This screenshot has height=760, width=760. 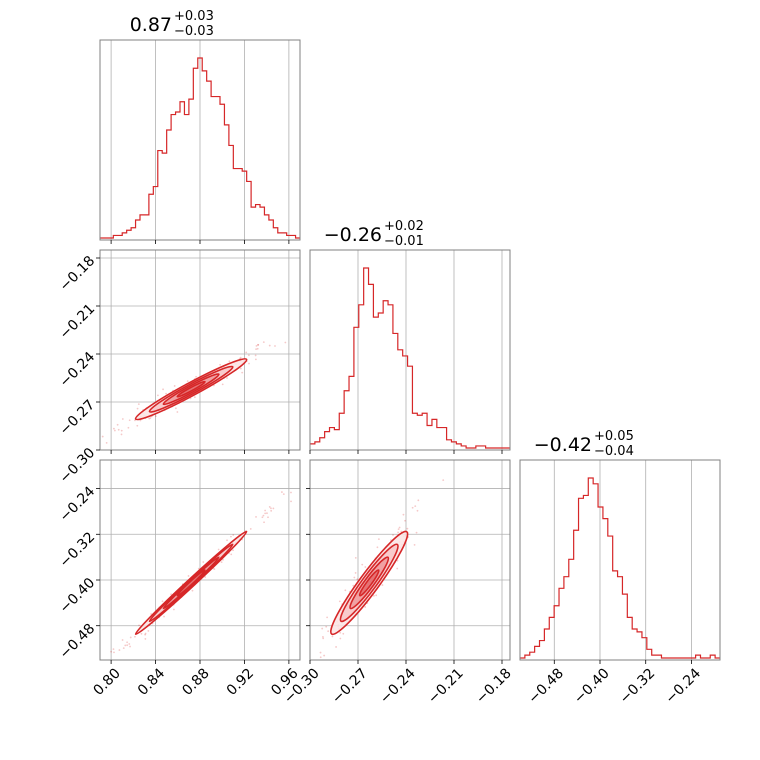 What do you see at coordinates (353, 235) in the screenshot?
I see `param-title-value: −0.26` at bounding box center [353, 235].